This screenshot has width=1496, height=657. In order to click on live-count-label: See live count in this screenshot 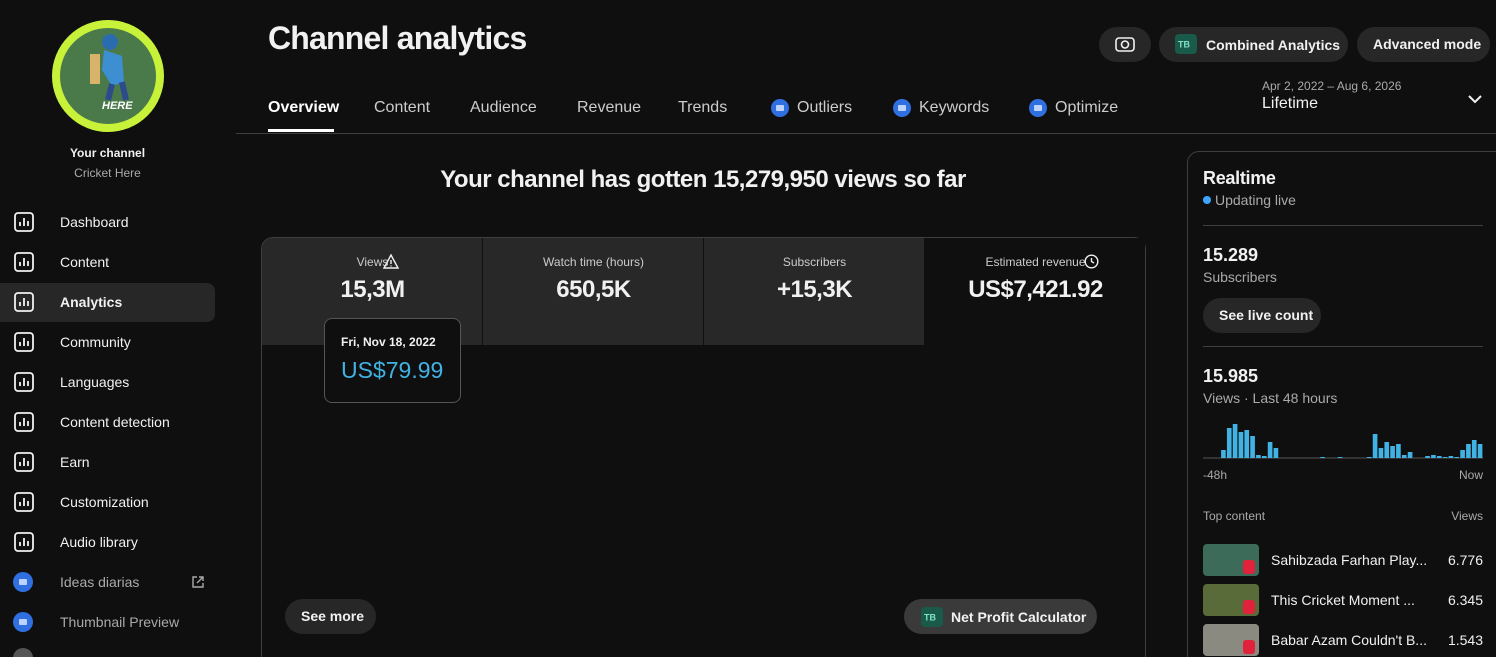, I will do `click(1266, 315)`.